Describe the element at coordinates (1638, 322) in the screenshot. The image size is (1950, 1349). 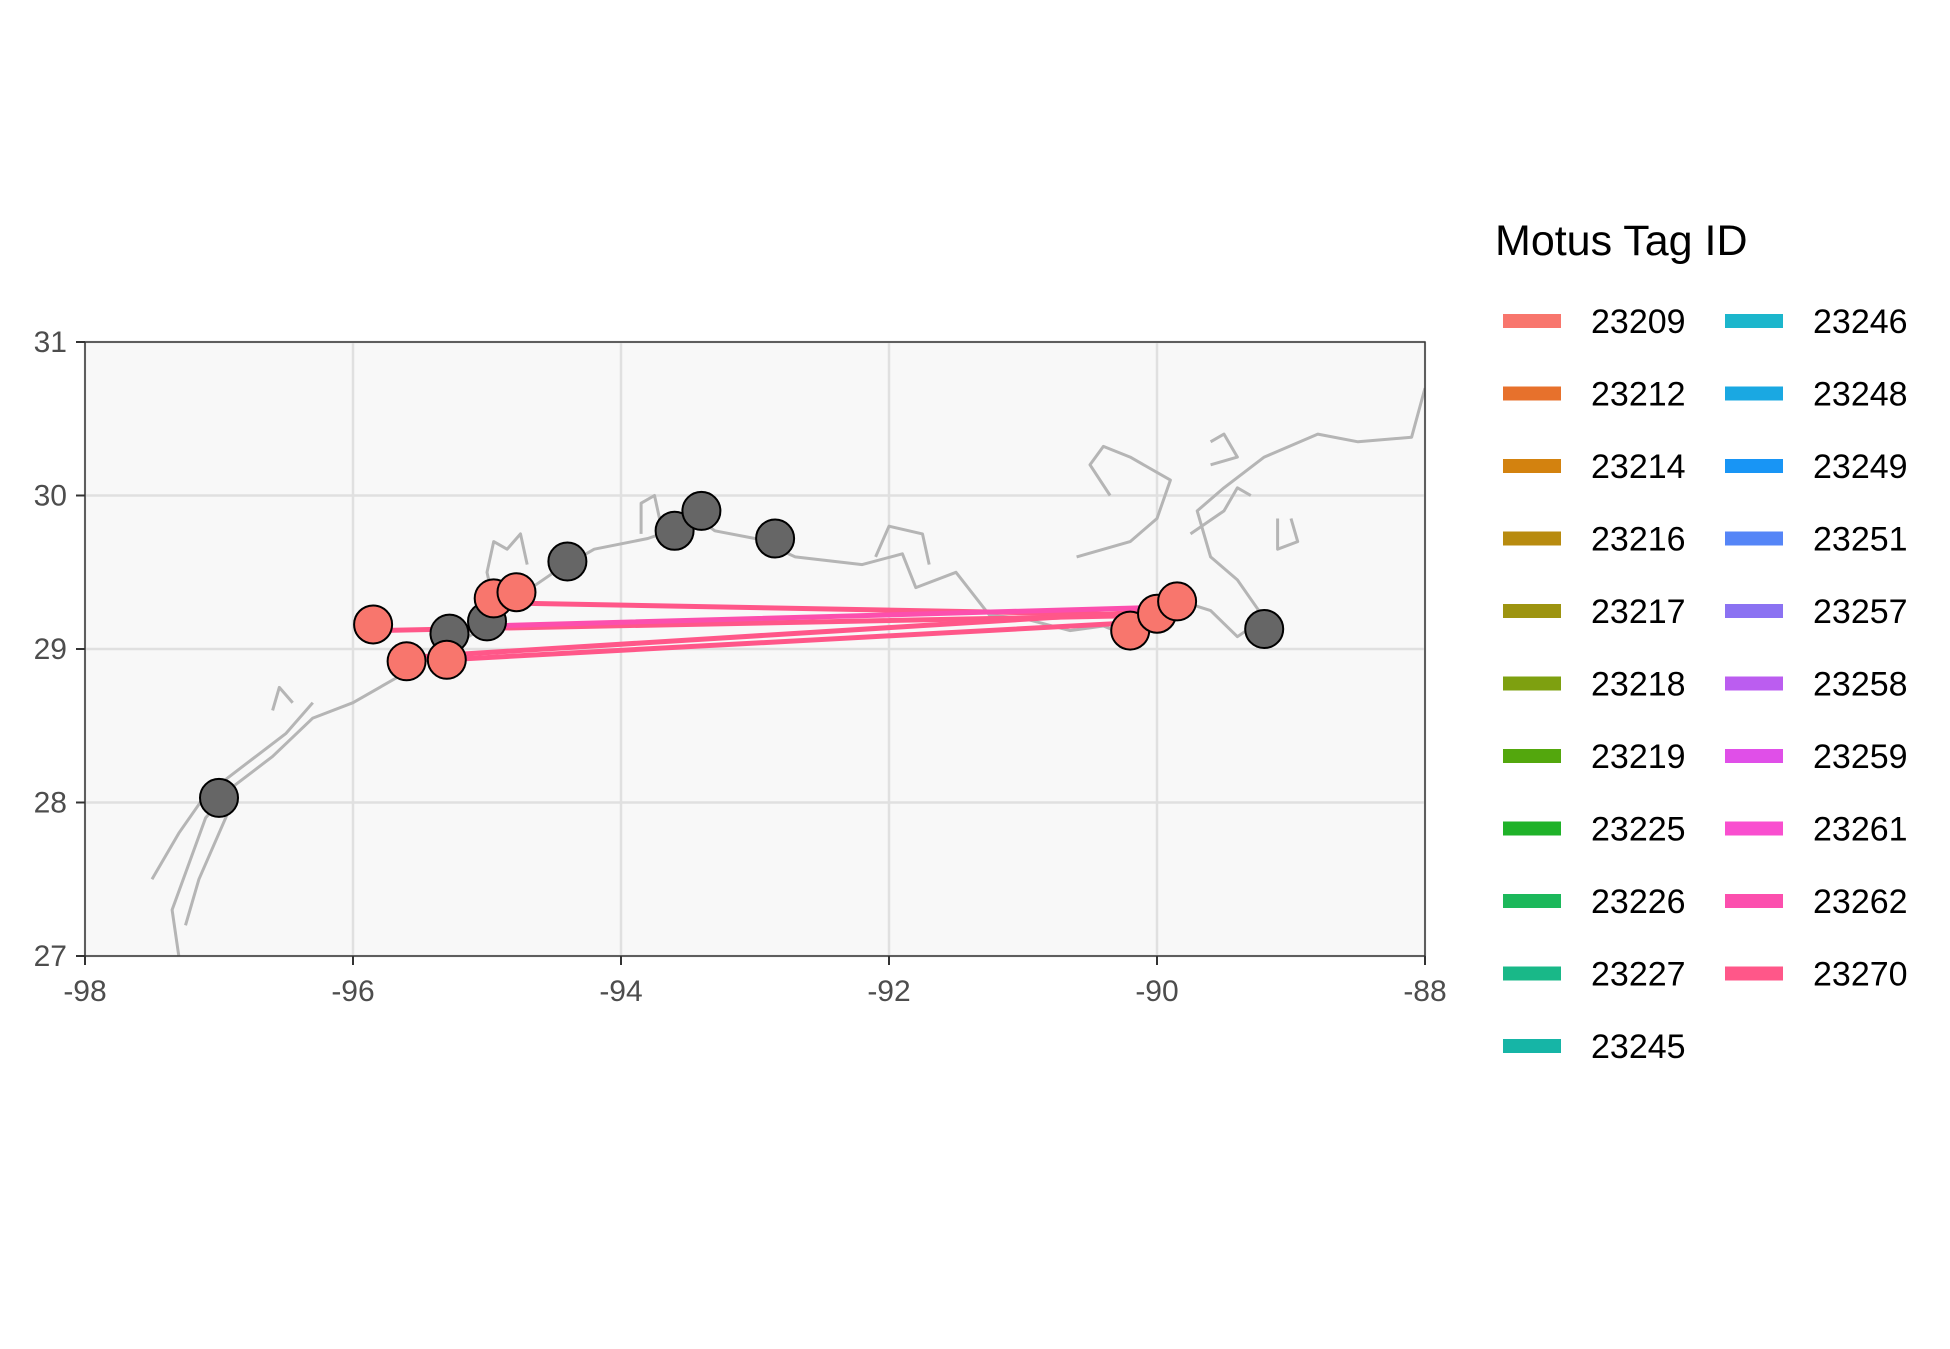
I see `legend-label: 23209` at that location.